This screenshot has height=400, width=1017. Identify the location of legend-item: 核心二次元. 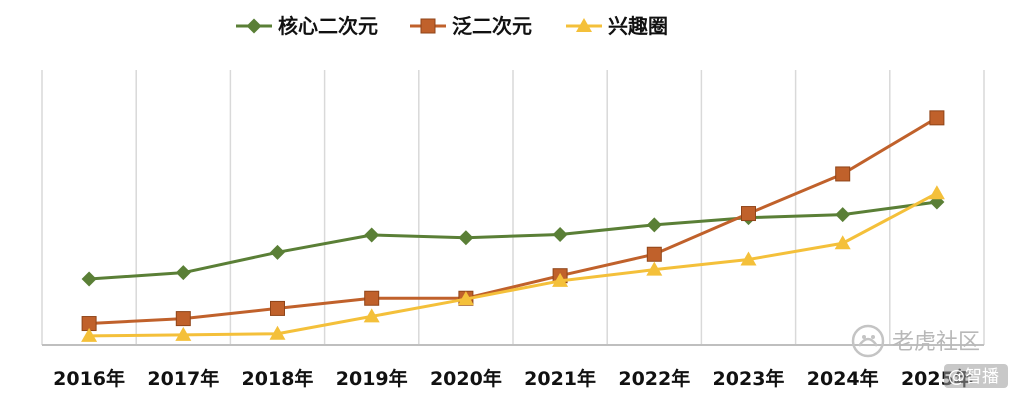
(307, 26).